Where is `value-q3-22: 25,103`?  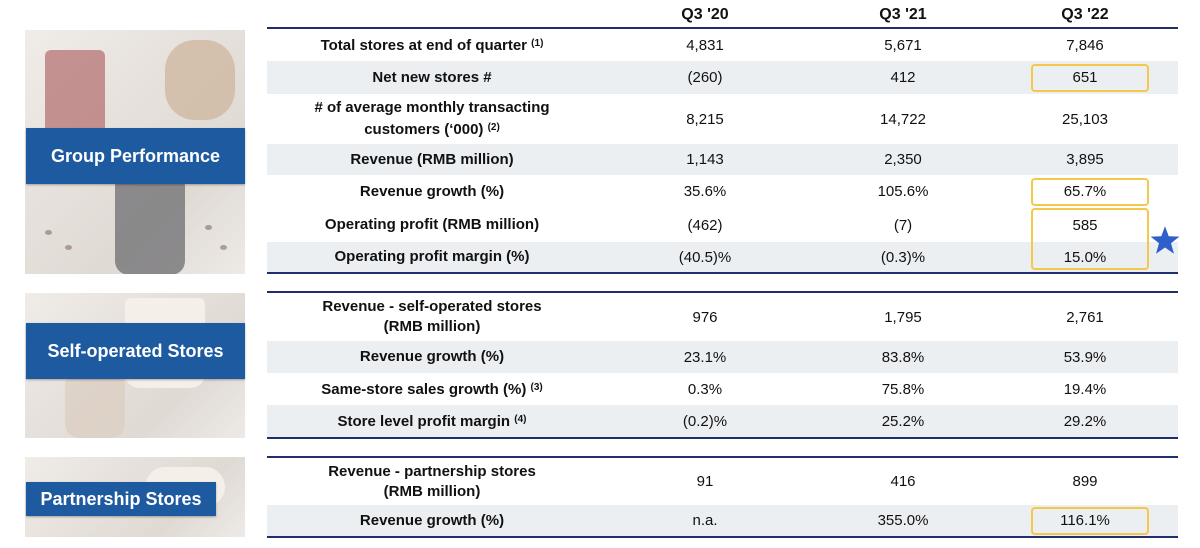
value-q3-22: 25,103 is located at coordinates (1085, 119).